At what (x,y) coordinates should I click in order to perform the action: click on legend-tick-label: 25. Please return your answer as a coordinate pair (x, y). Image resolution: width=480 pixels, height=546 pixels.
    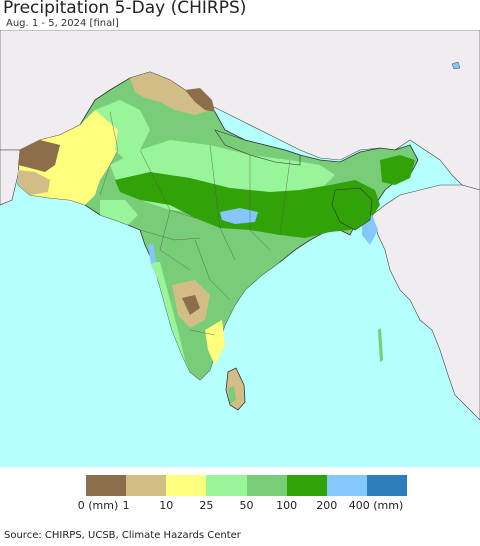
    Looking at the image, I should click on (206, 505).